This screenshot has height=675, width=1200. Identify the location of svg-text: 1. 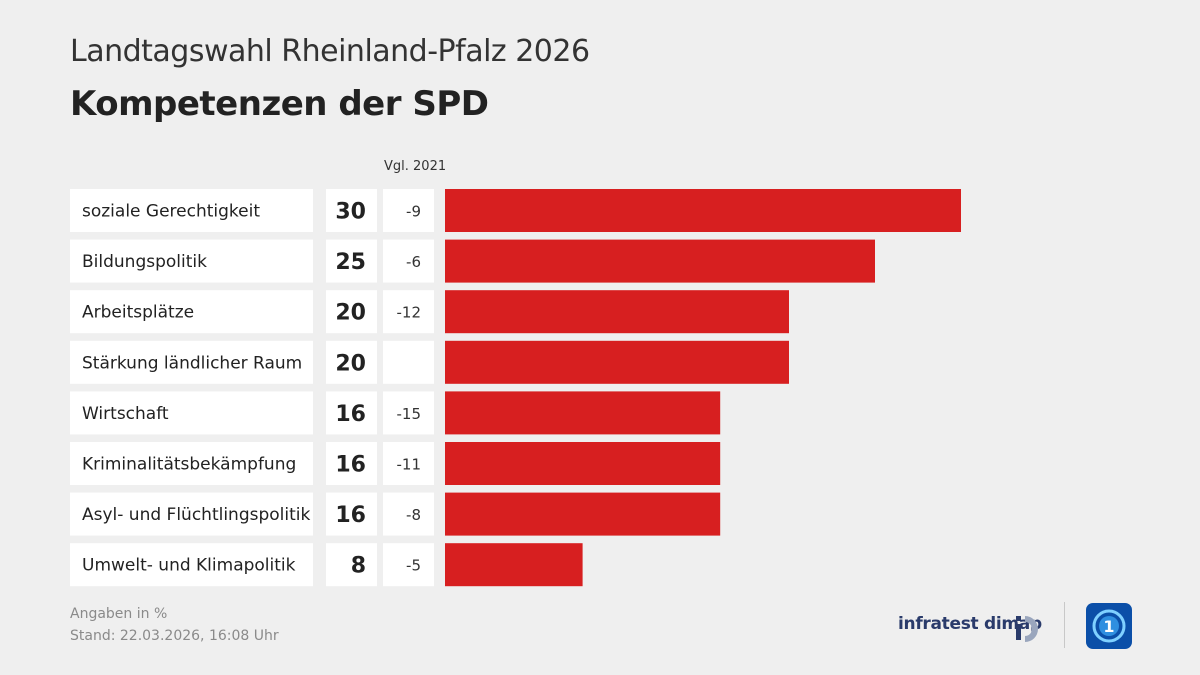
(1108, 626).